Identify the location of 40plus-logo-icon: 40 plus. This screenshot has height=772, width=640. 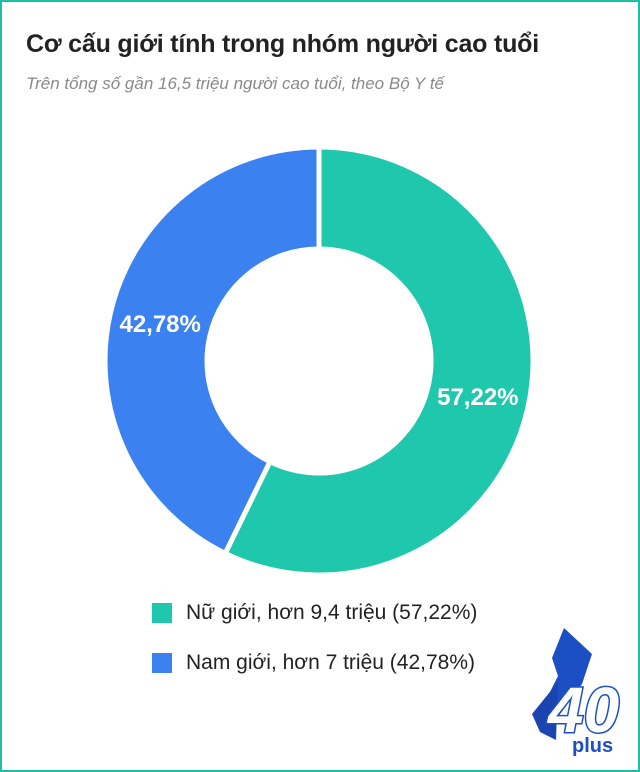
(576, 692).